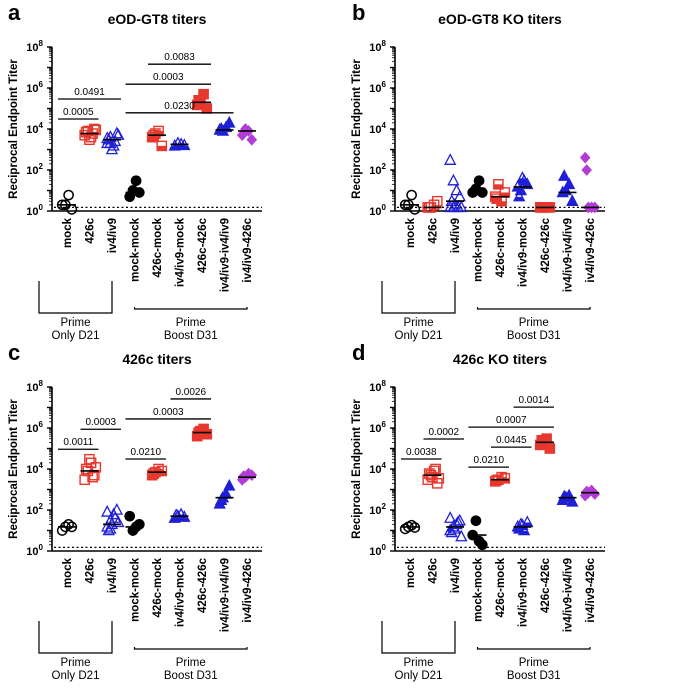 The width and height of the screenshot is (685, 690). Describe the element at coordinates (511, 420) in the screenshot. I see `p-value-label: 0.0007` at that location.